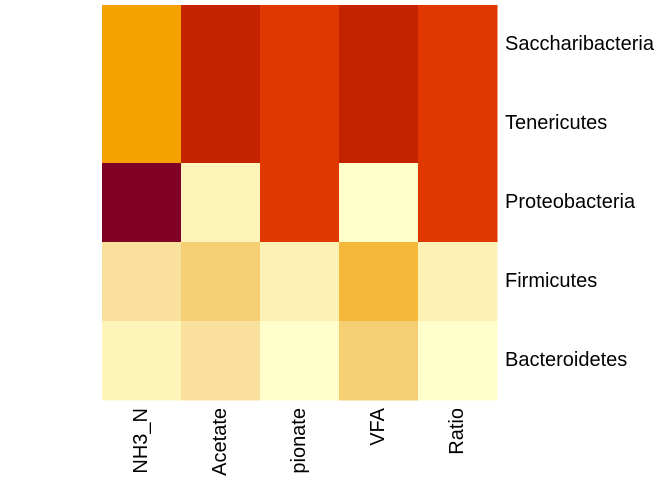 The width and height of the screenshot is (672, 480). I want to click on column-label: Acetate, so click(220, 442).